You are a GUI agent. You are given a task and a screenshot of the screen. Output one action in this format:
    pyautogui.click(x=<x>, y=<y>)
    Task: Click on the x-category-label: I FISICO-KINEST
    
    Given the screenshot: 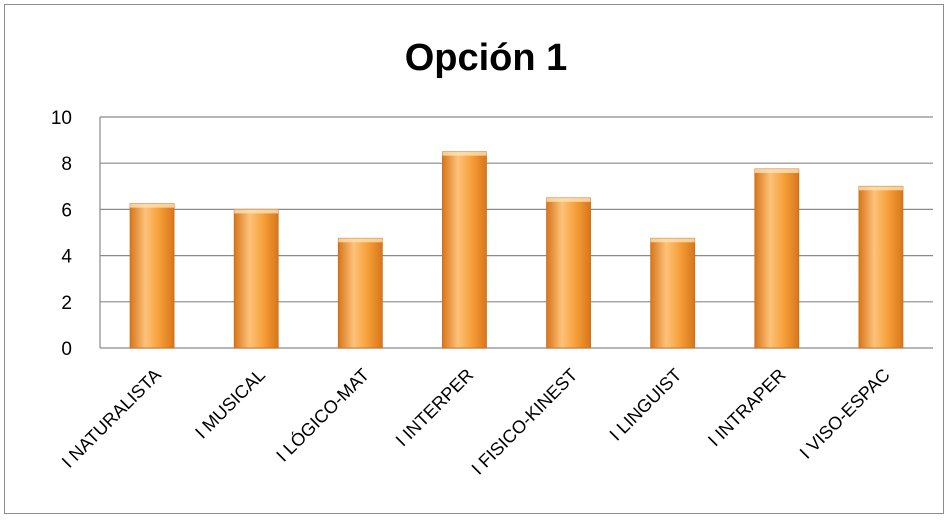 What is the action you would take?
    pyautogui.click(x=525, y=422)
    